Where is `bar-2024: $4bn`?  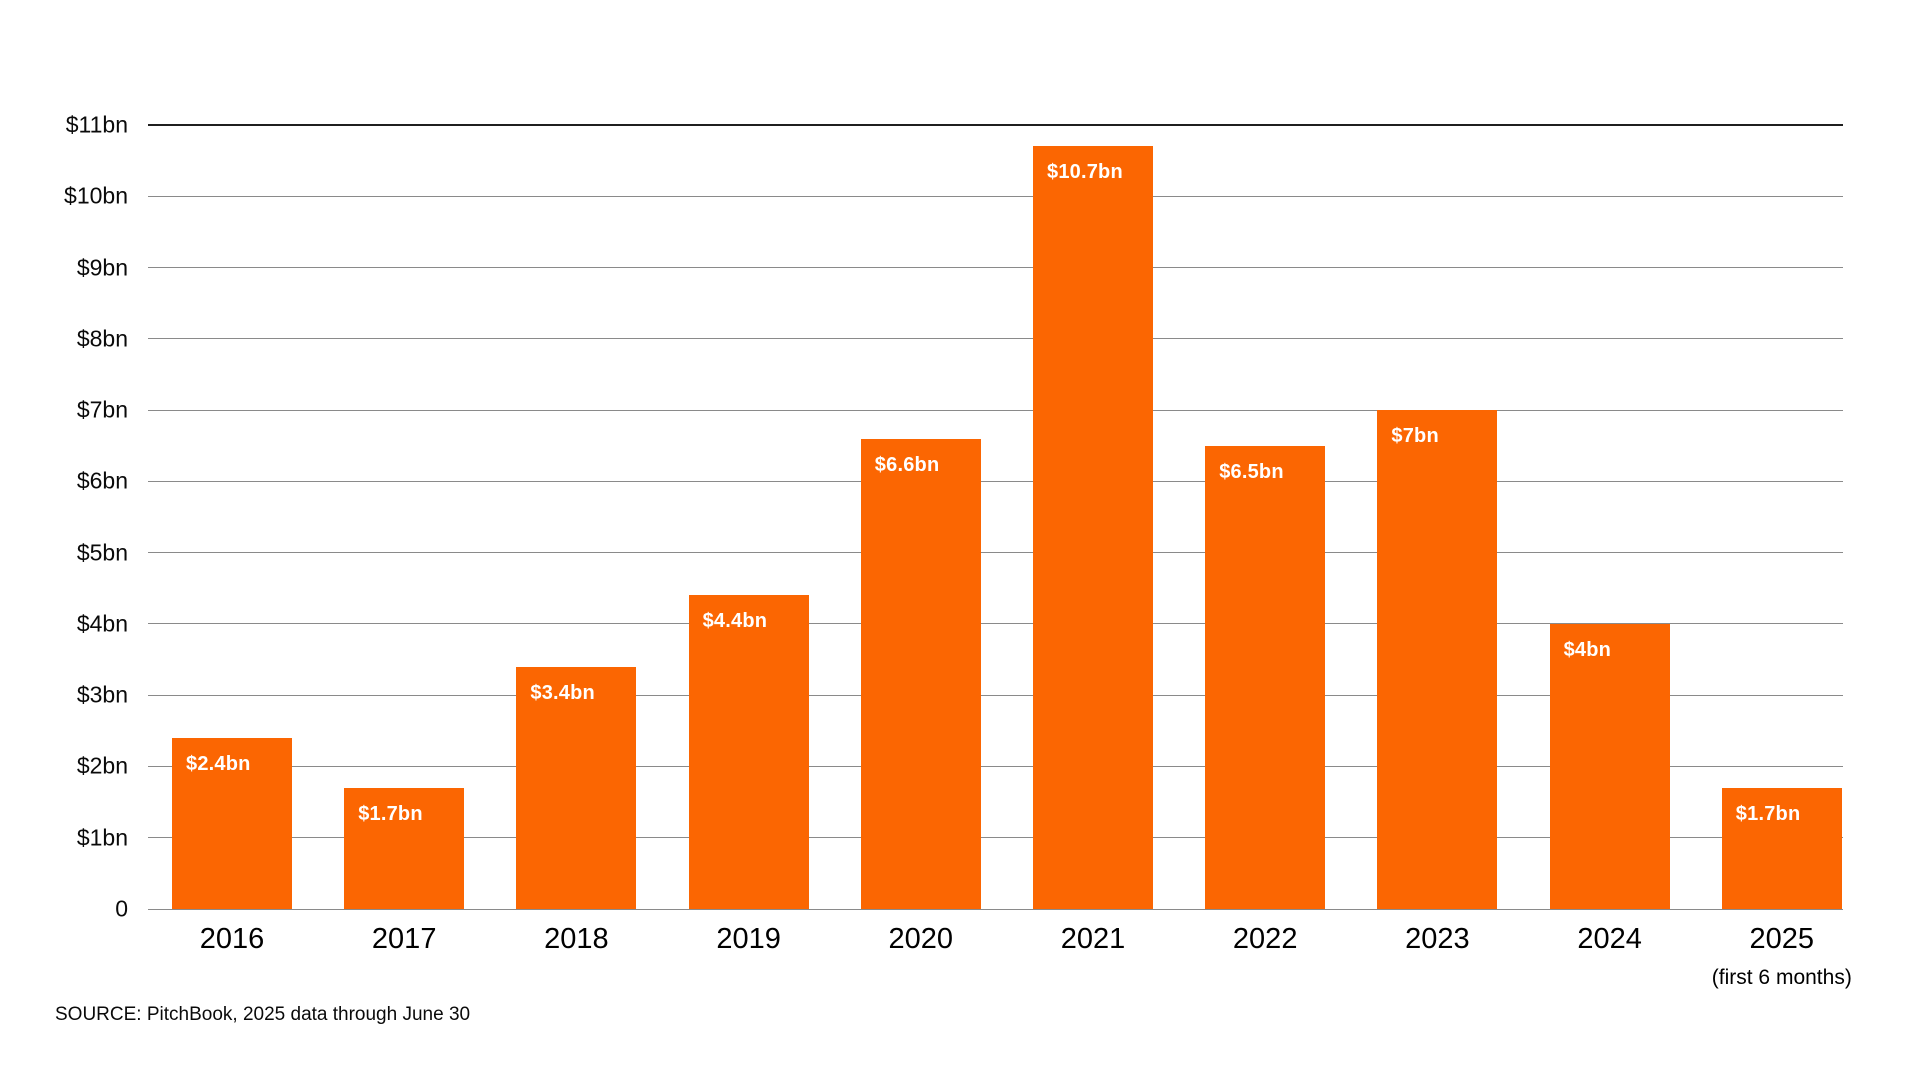 bar-2024: $4bn is located at coordinates (1609, 766).